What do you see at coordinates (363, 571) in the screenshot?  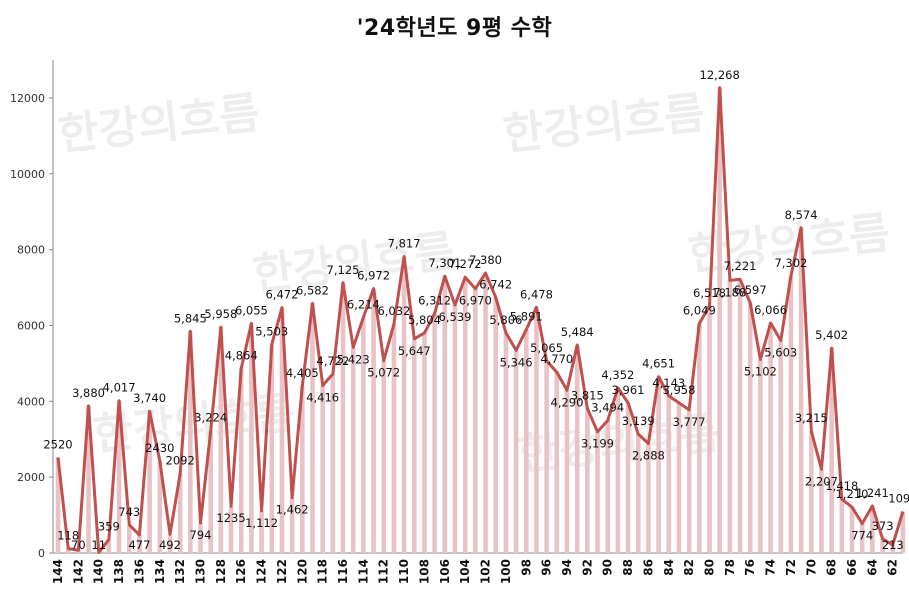 I see `x-tick-label-114: 114` at bounding box center [363, 571].